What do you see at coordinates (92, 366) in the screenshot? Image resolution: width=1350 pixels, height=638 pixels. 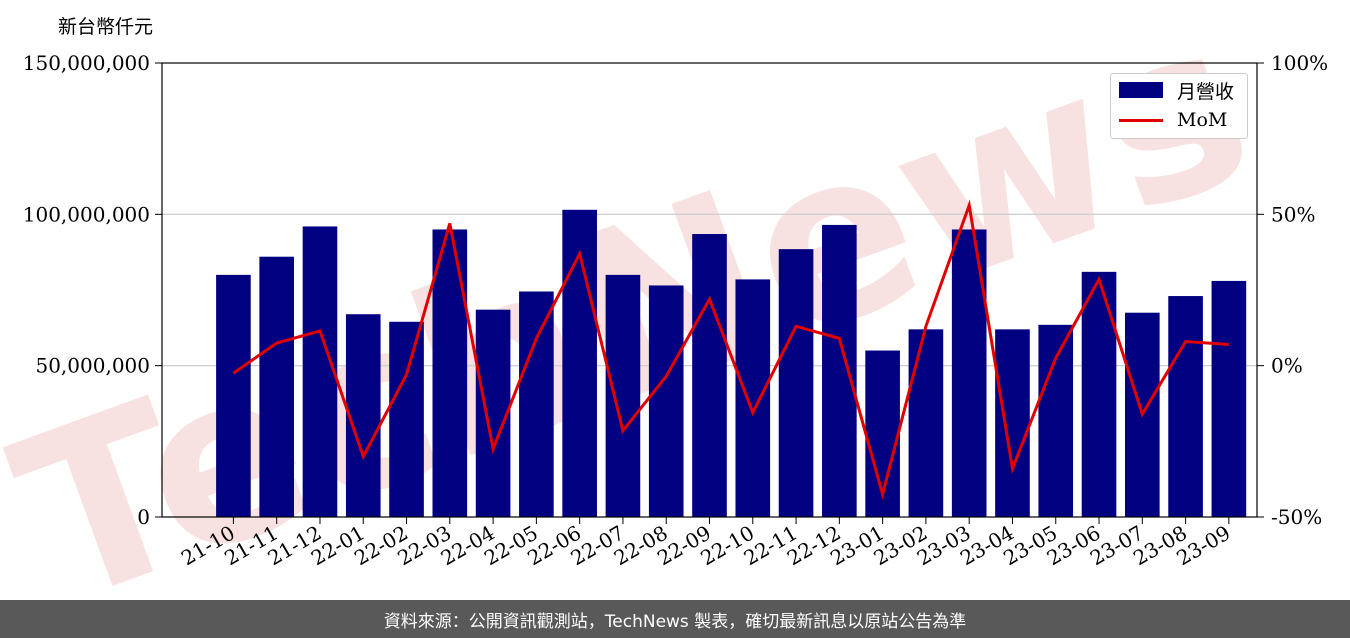 I see `y-left-tick-label: 50,000,000` at bounding box center [92, 366].